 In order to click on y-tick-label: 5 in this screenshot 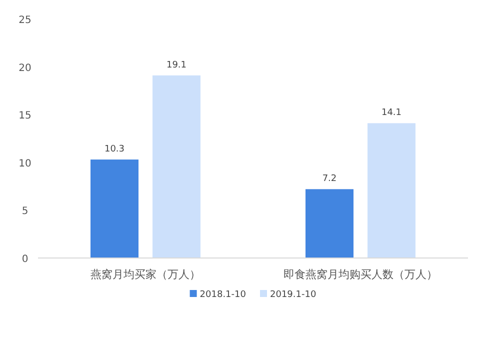, I will do `click(25, 212)`.